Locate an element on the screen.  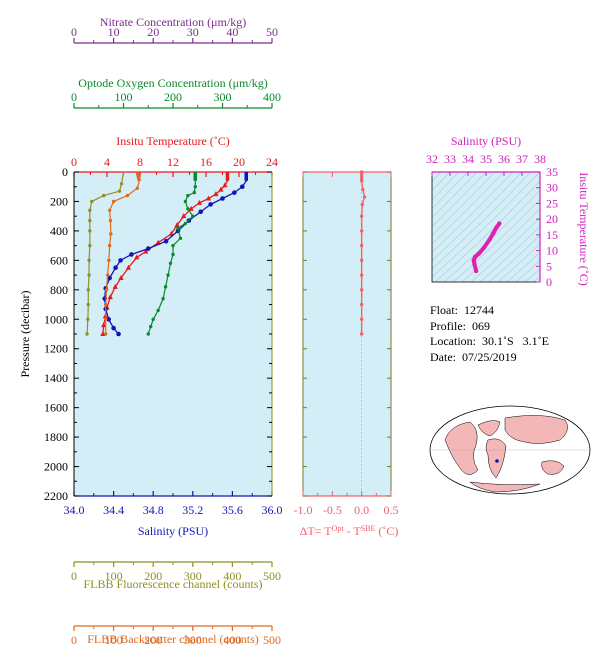
dt-x-tick-label: 0.5 is located at coordinates (391, 510).